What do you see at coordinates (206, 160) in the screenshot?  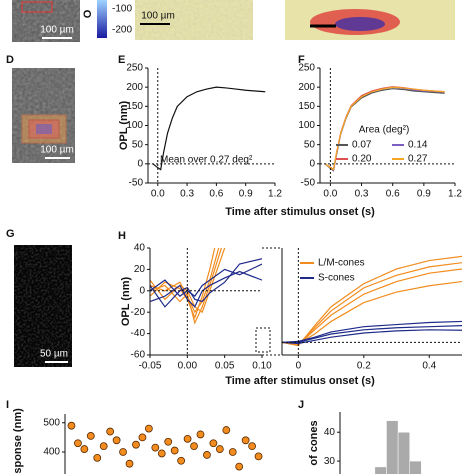 I see `annotation: Mean over 0.27 deg²` at bounding box center [206, 160].